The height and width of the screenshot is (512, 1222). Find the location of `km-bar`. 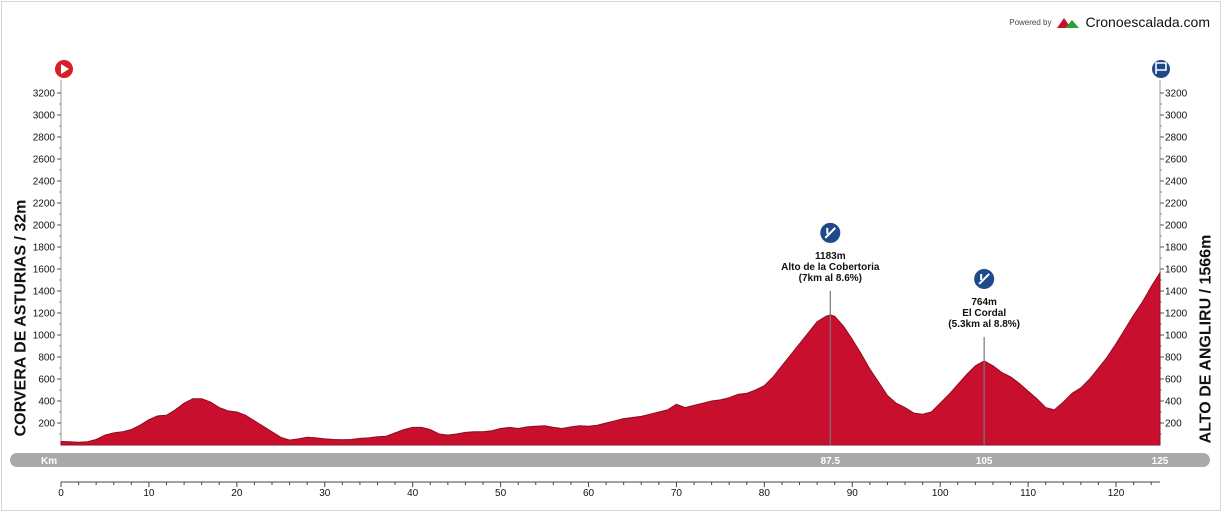

km-bar is located at coordinates (610, 460).